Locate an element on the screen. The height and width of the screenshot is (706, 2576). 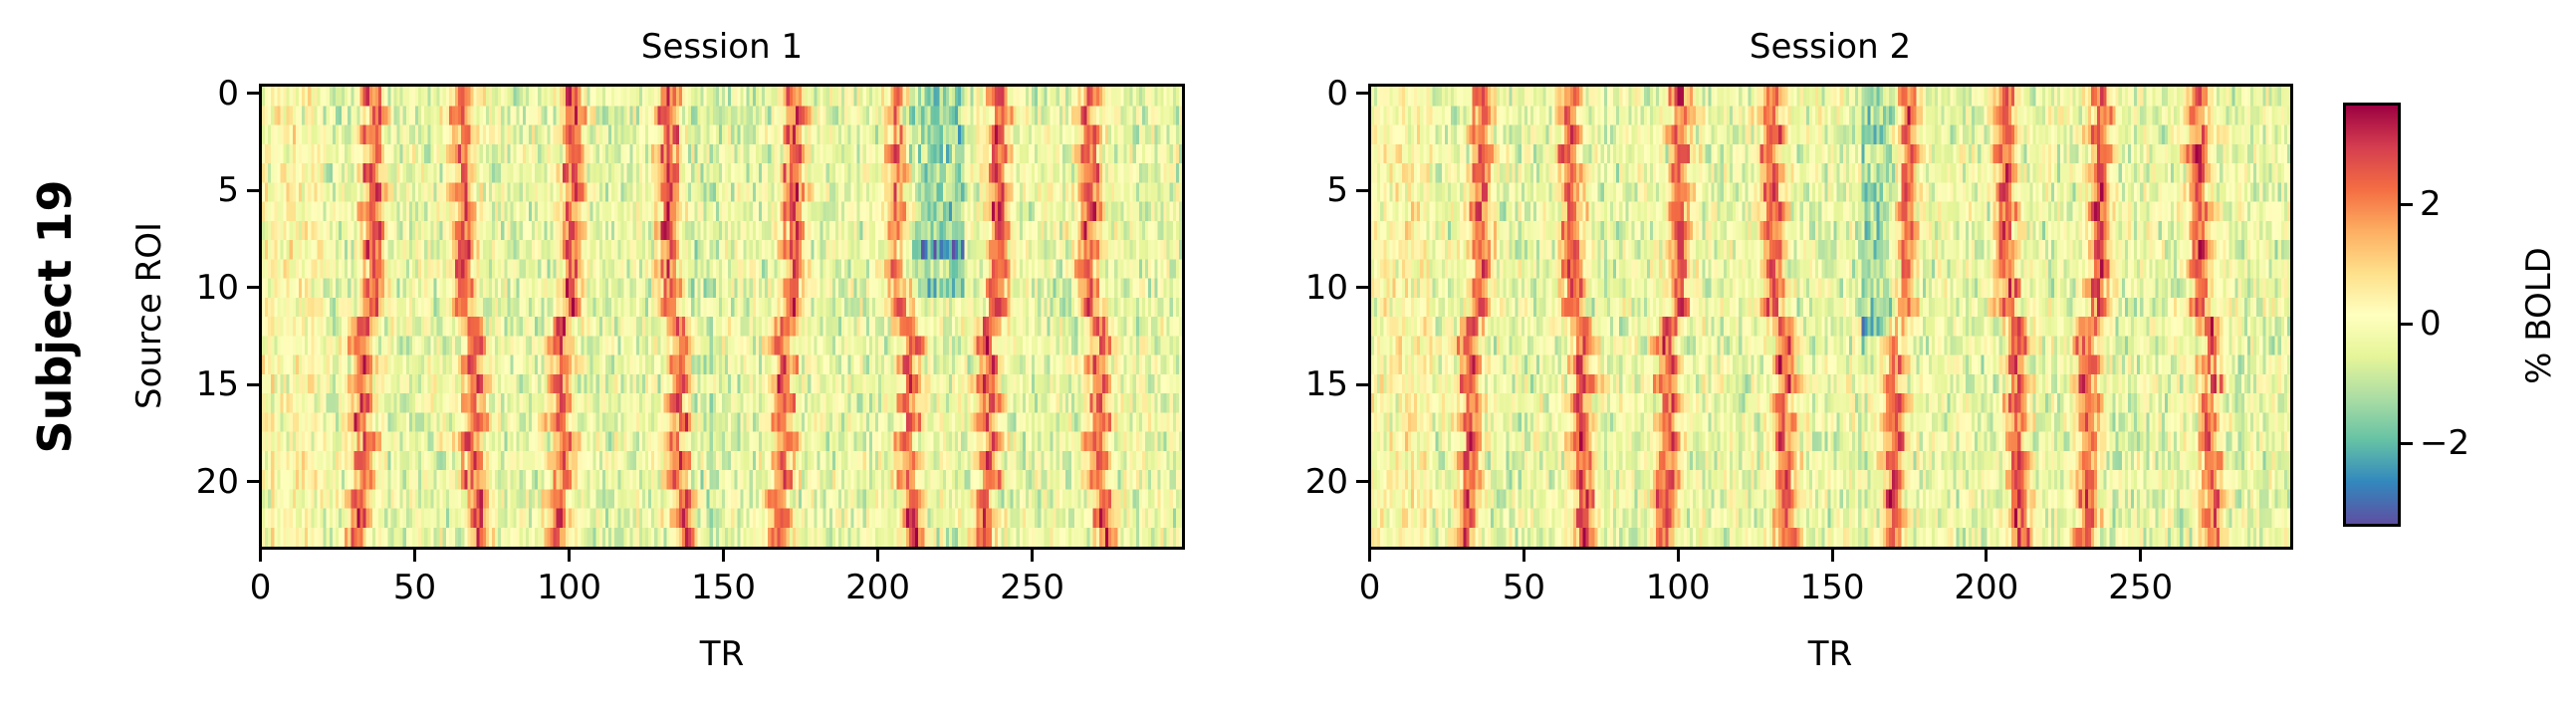
colorbar-tick-label: 0 is located at coordinates (2431, 324).